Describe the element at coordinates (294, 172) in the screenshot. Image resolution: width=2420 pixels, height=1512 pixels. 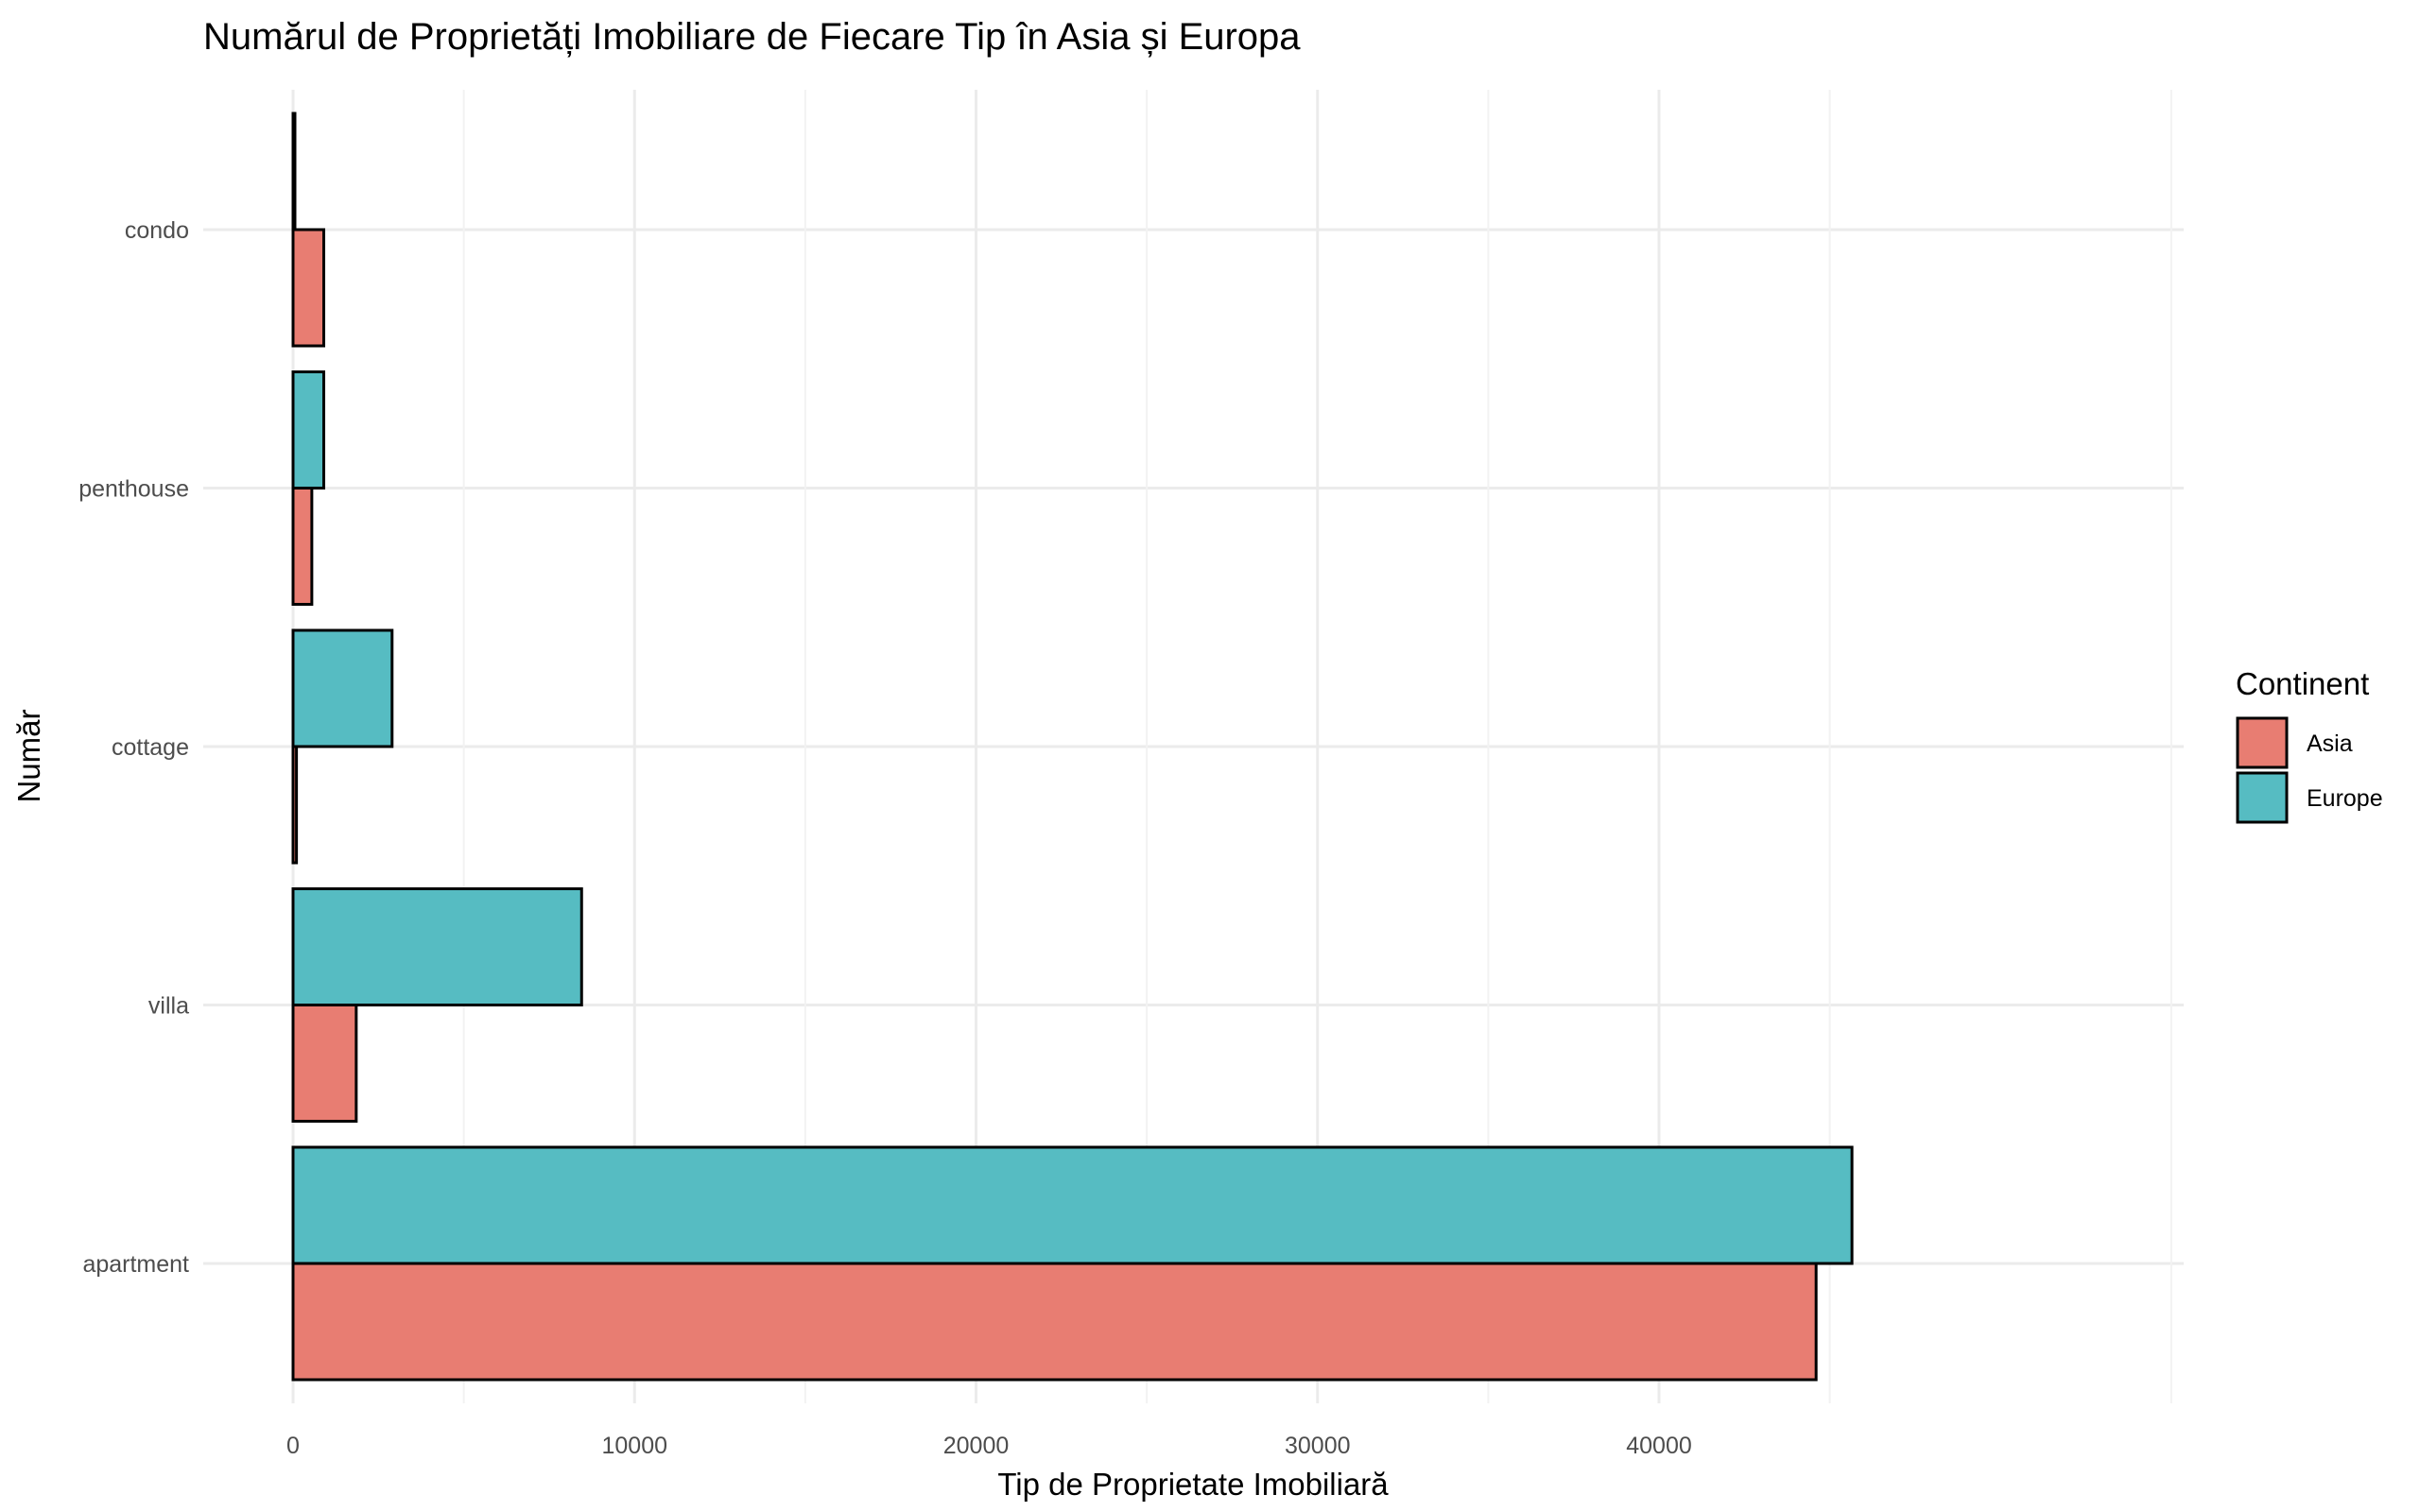
I see `bar-europe-condo` at that location.